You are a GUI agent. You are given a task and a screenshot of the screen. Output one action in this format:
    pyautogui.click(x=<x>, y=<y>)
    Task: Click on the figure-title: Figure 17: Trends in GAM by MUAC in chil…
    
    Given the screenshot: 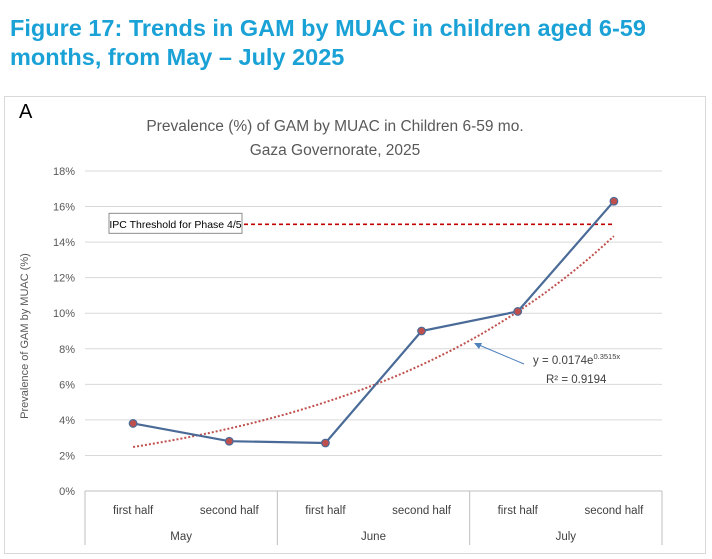 What is the action you would take?
    pyautogui.click(x=328, y=42)
    